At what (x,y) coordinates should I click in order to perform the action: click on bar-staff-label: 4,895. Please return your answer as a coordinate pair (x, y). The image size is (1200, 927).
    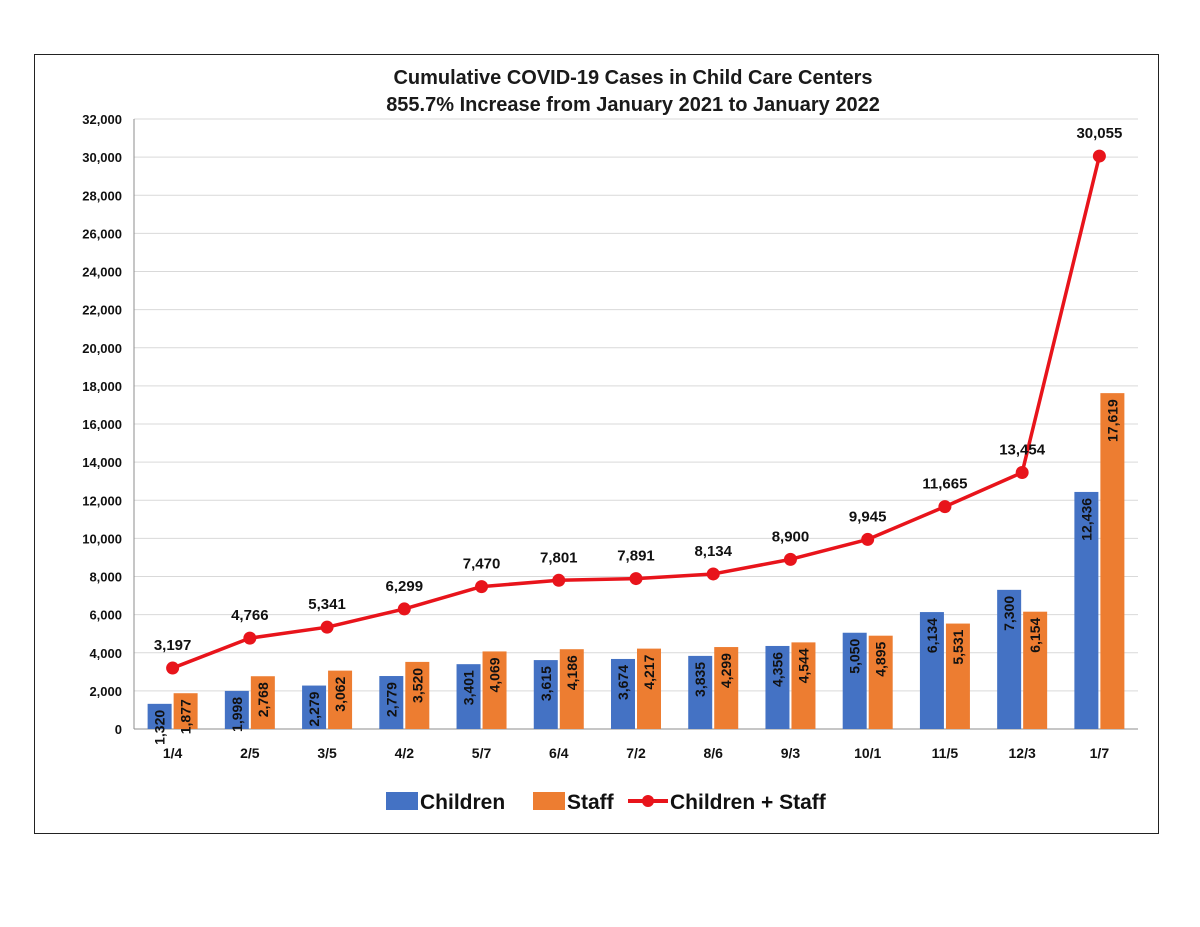
    Looking at the image, I should click on (881, 658).